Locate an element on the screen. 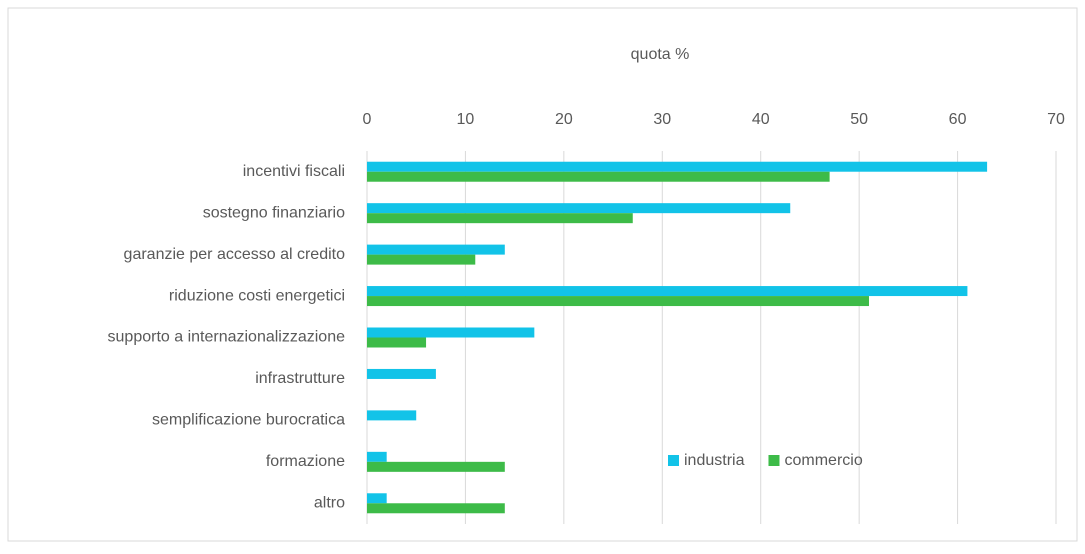  x-tick-label: 10 is located at coordinates (466, 119).